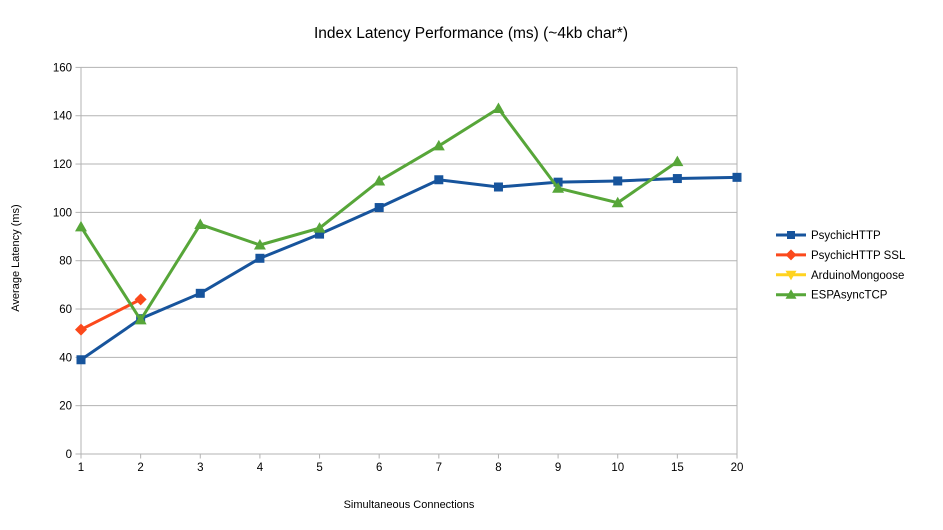  Describe the element at coordinates (16, 257) in the screenshot. I see `y-axis-title: Average Latency (ms)` at that location.